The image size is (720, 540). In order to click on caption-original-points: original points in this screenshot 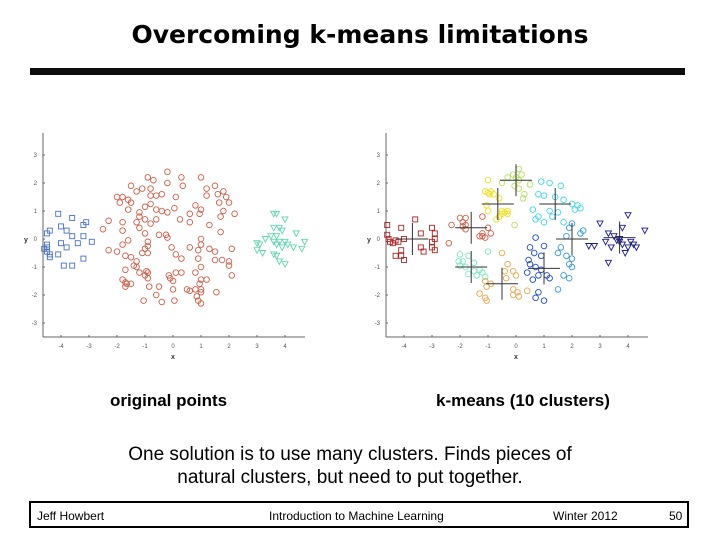, I will do `click(169, 400)`.